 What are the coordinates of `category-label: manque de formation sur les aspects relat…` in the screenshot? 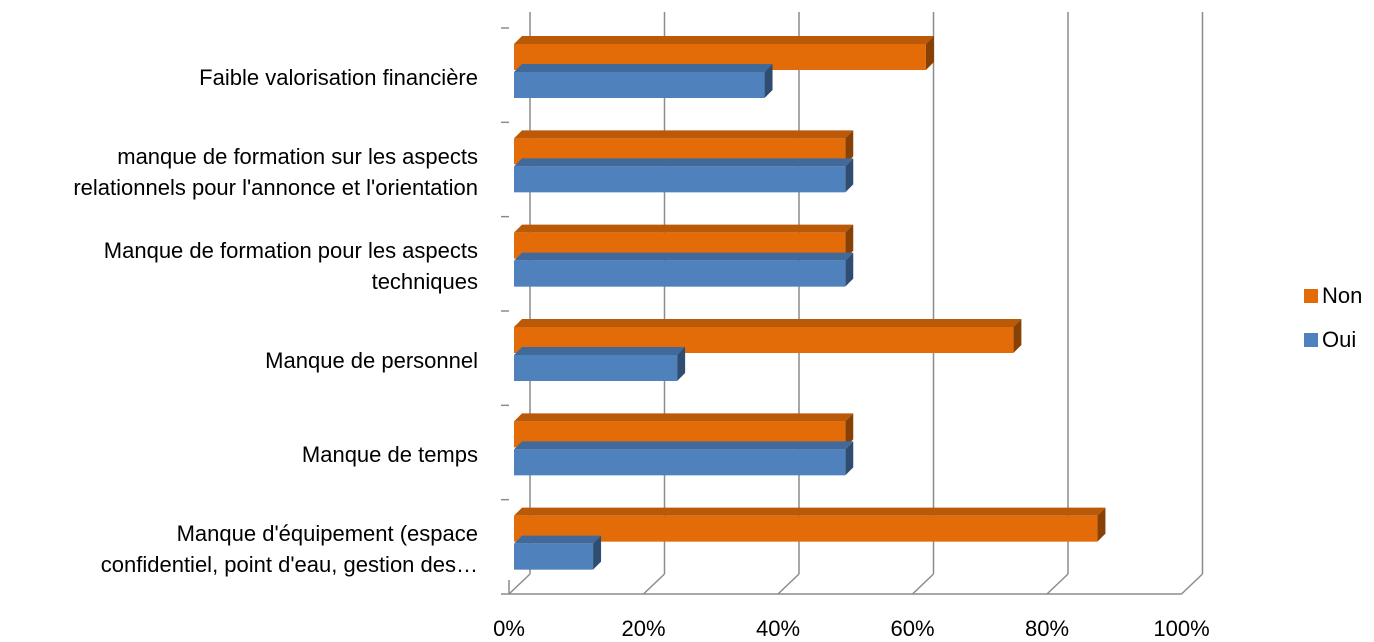 It's located at (239, 172).